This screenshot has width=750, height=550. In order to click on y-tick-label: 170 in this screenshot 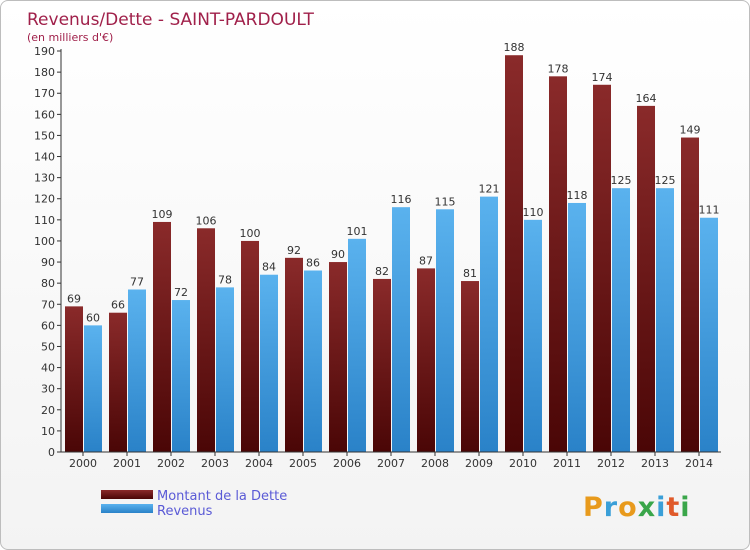, I will do `click(44, 93)`.